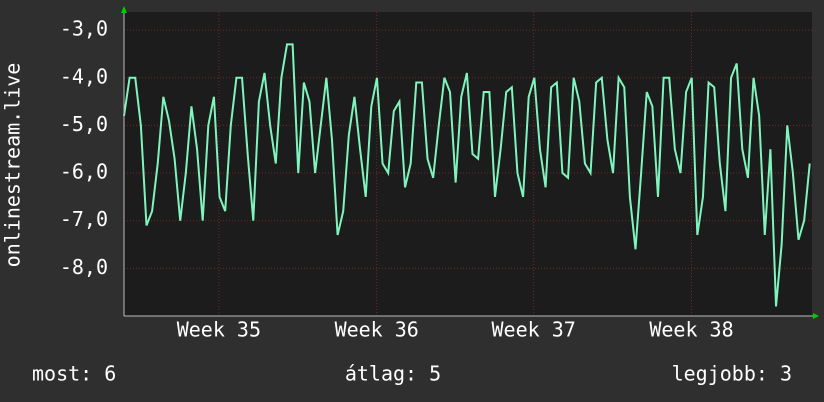  I want to click on y-tick-label: -7,0, so click(84, 219).